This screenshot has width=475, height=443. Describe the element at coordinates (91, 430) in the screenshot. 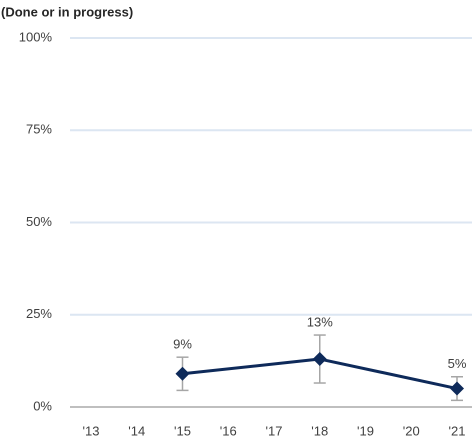

I see `x-tick-label: '13` at that location.